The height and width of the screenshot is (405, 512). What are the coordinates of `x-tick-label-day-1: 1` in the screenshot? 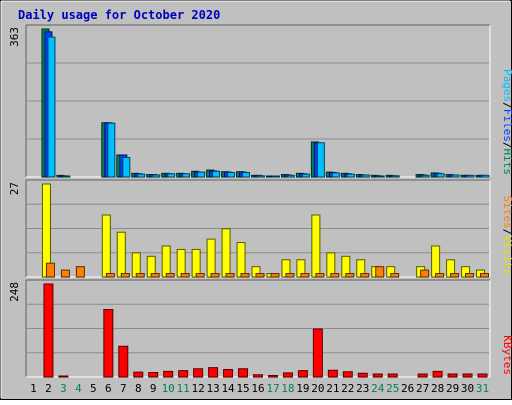 It's located at (33, 388).